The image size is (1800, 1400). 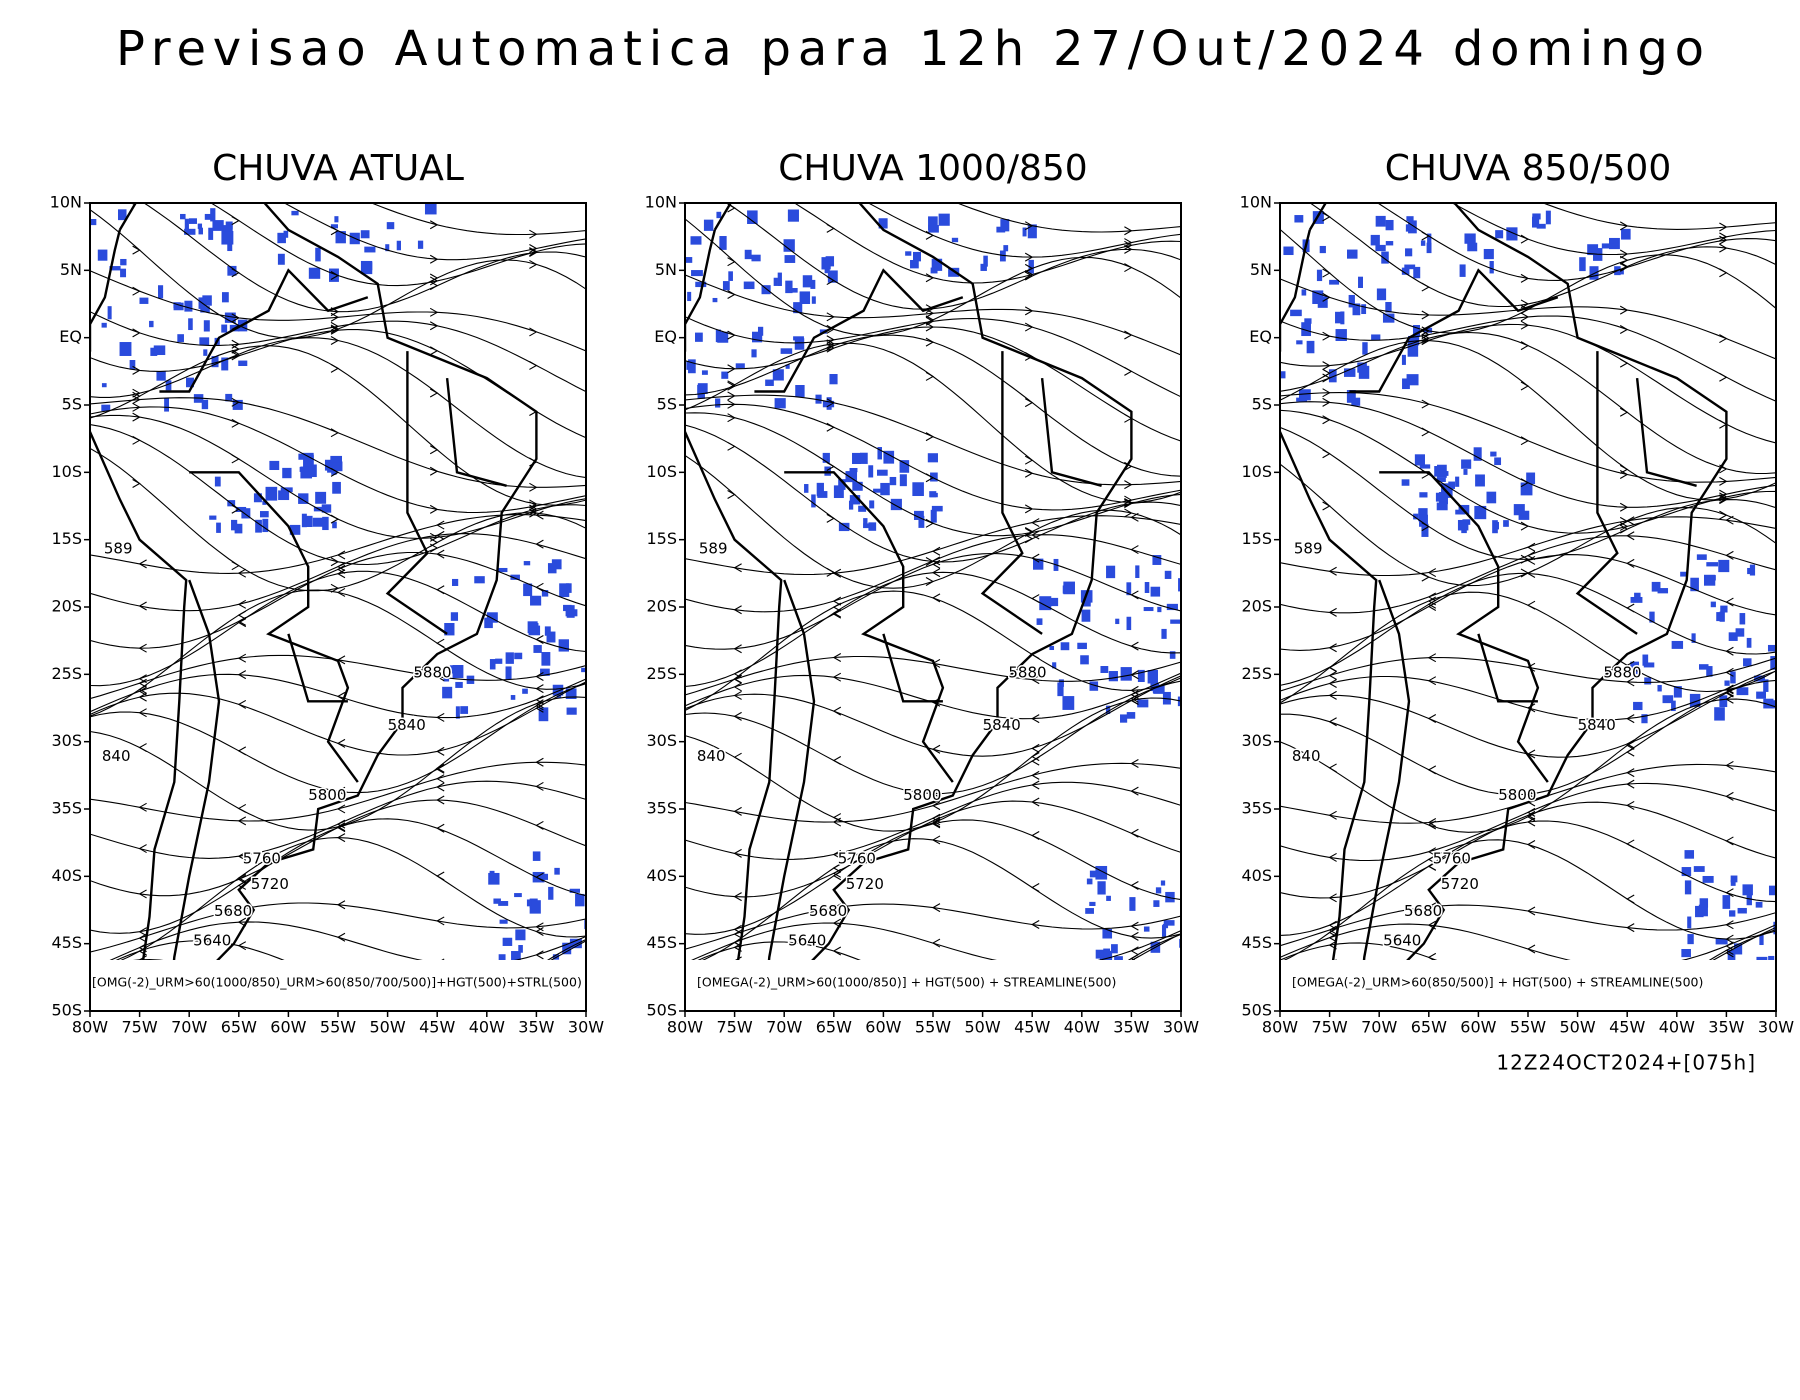 I want to click on lat-label: 30S, so click(x=66, y=740).